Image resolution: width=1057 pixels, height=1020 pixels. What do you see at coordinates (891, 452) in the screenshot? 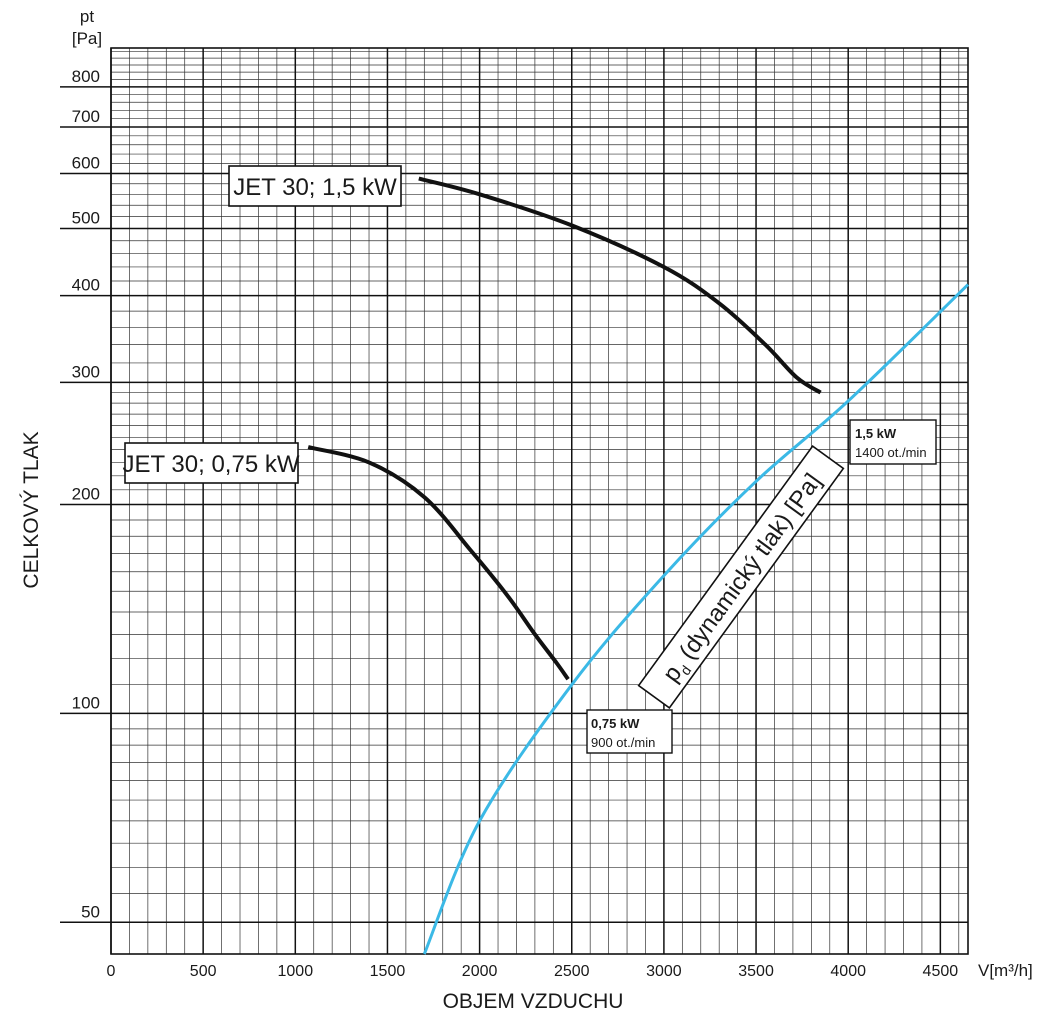
I see `badge-1-5kw-sub: 1400 ot./min` at bounding box center [891, 452].